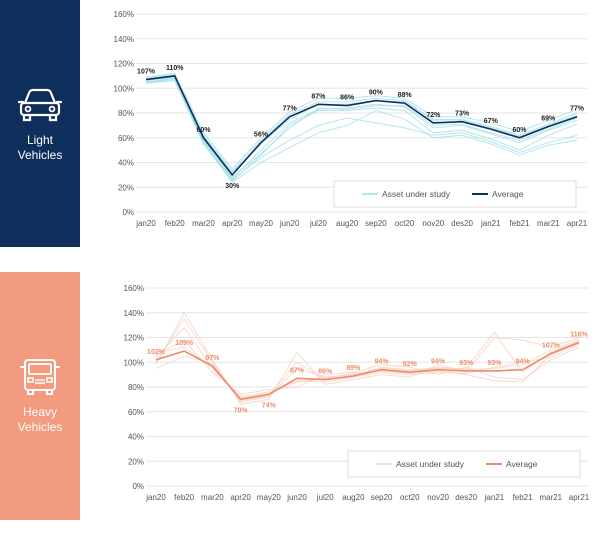 This screenshot has height=545, width=599. Describe the element at coordinates (405, 95) in the screenshot. I see `average-data-label: 88%` at that location.